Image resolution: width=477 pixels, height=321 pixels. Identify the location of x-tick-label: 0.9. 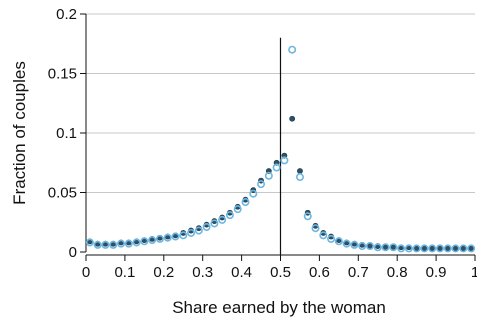
(436, 272).